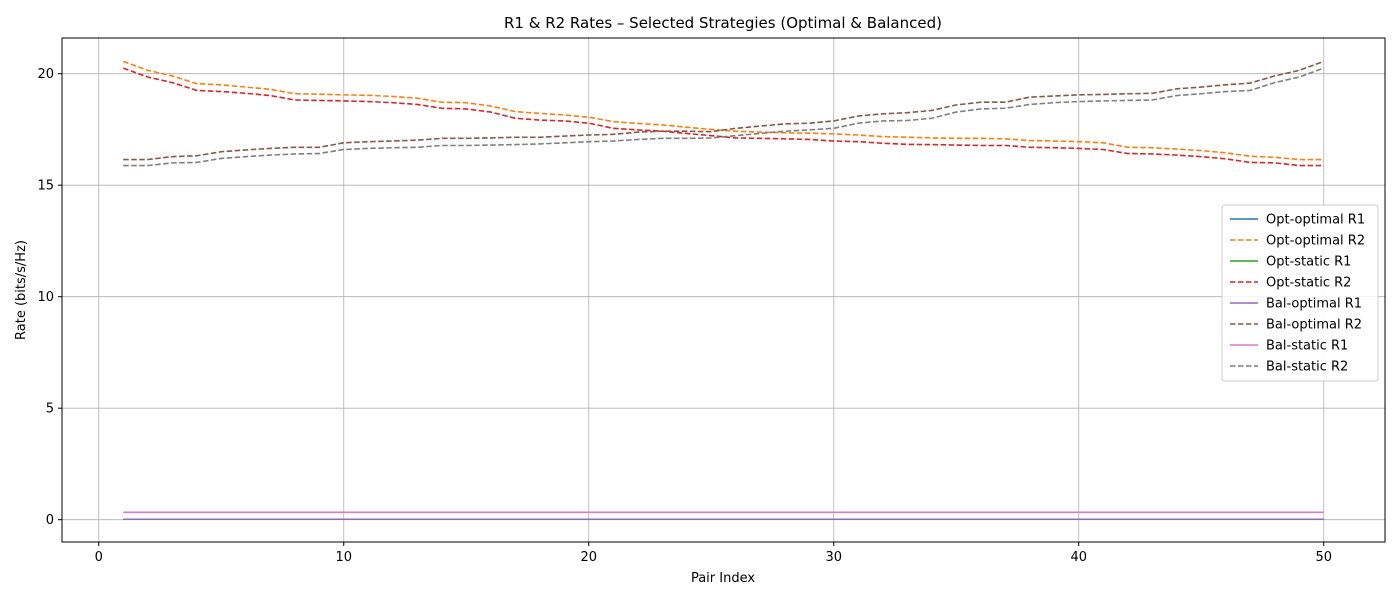 The height and width of the screenshot is (600, 1400). I want to click on legend-box, so click(1300, 293).